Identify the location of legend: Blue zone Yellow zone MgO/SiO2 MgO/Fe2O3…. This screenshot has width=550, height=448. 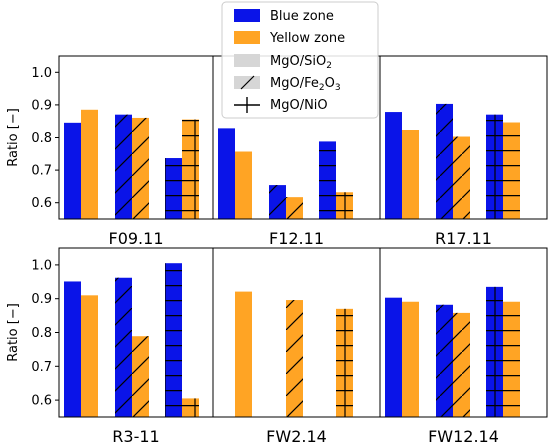
(300, 60).